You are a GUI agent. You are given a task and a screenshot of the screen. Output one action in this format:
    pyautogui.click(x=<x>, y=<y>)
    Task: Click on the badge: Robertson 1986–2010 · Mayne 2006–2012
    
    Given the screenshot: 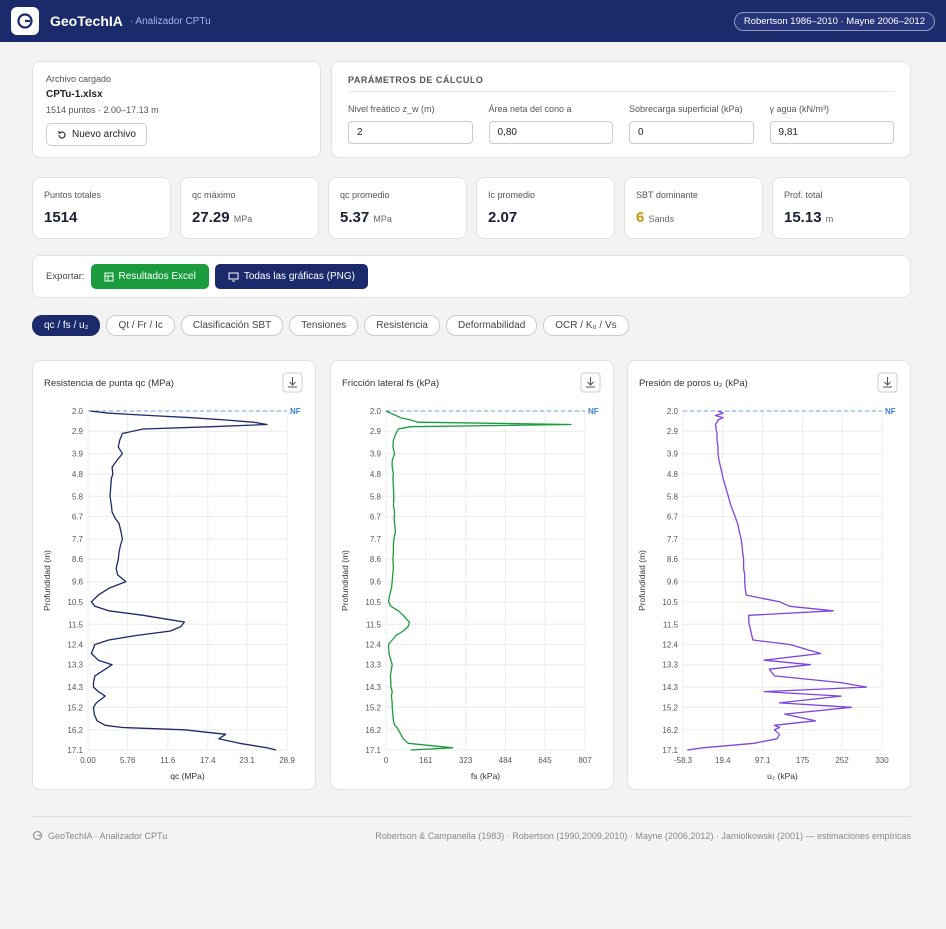 What is the action you would take?
    pyautogui.click(x=834, y=21)
    